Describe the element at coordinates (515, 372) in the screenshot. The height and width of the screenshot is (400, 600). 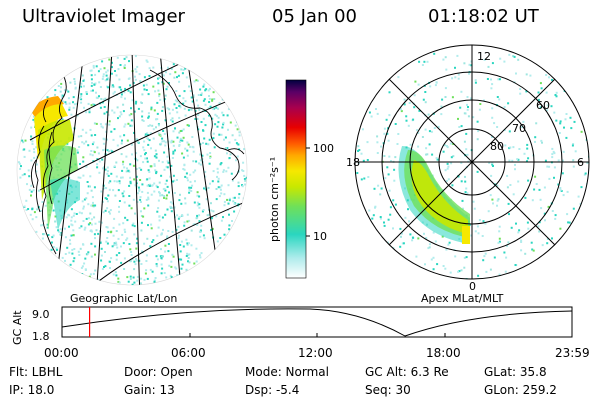
I see `status-glat: GLat: 35.8` at that location.